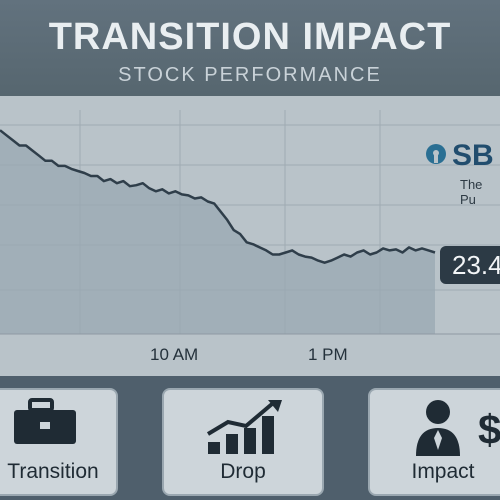 Image resolution: width=500 pixels, height=500 pixels. Describe the element at coordinates (250, 75) in the screenshot. I see `page-subtitle: STOCK PERFORMANCE` at that location.